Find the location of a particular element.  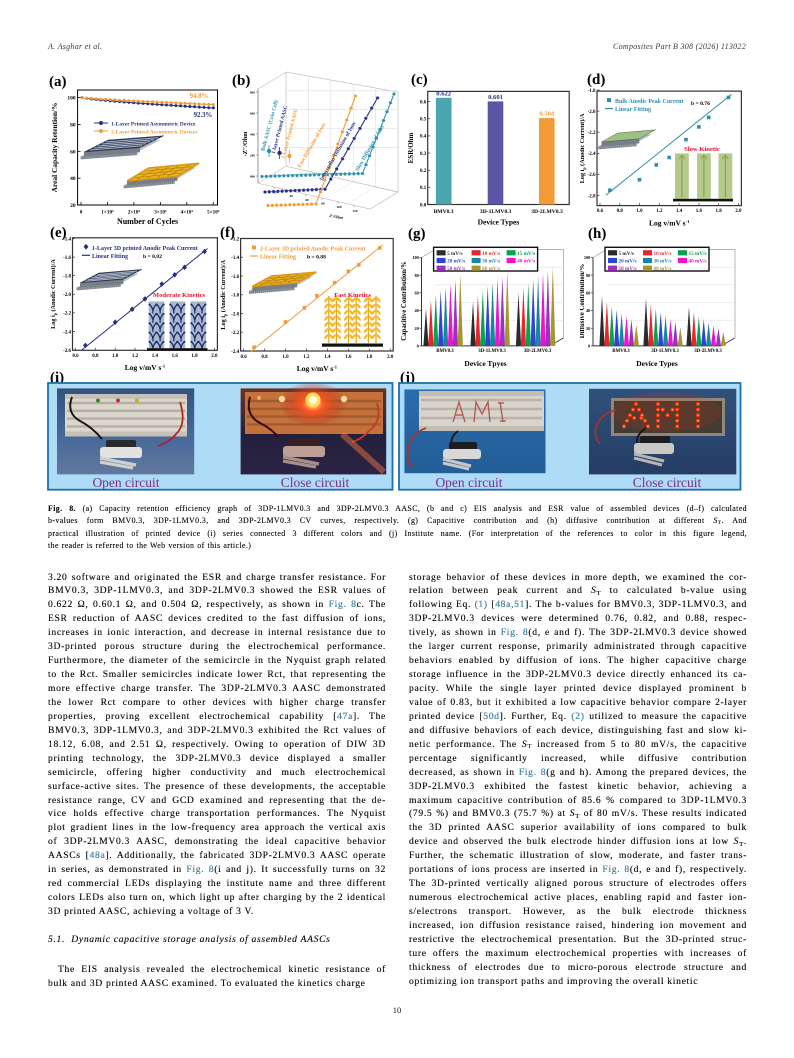

svg-text: 000 is located at coordinates (252, 177).